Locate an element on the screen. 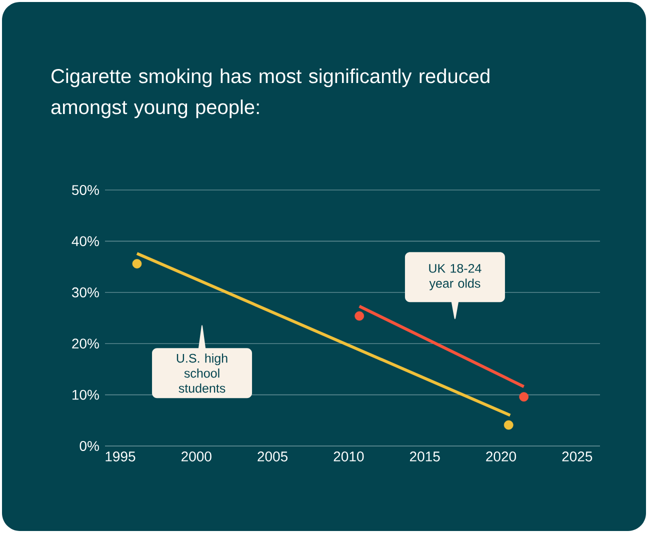 The width and height of the screenshot is (648, 533). y-tick-label: 20% is located at coordinates (85, 343).